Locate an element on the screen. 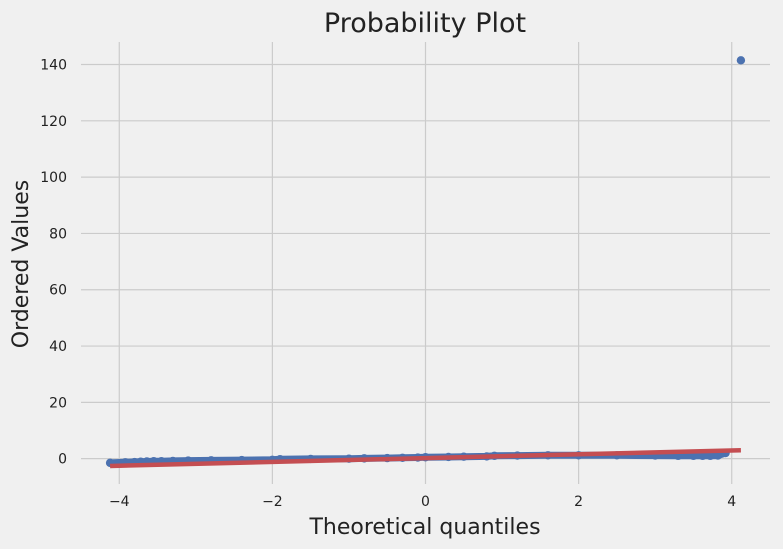  fit-line-group is located at coordinates (425, 458).